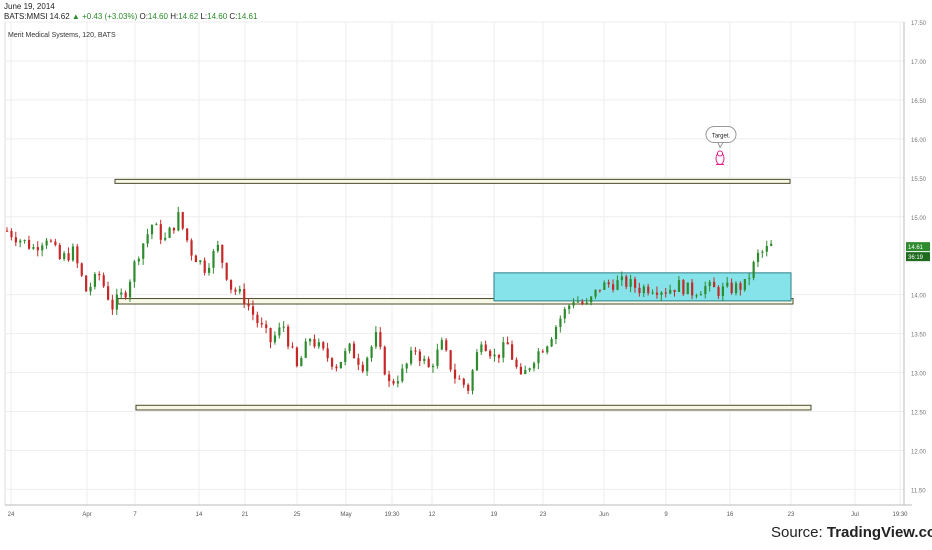 The height and width of the screenshot is (550, 932). I want to click on source-credit: Source: TradingView.com, so click(851, 532).